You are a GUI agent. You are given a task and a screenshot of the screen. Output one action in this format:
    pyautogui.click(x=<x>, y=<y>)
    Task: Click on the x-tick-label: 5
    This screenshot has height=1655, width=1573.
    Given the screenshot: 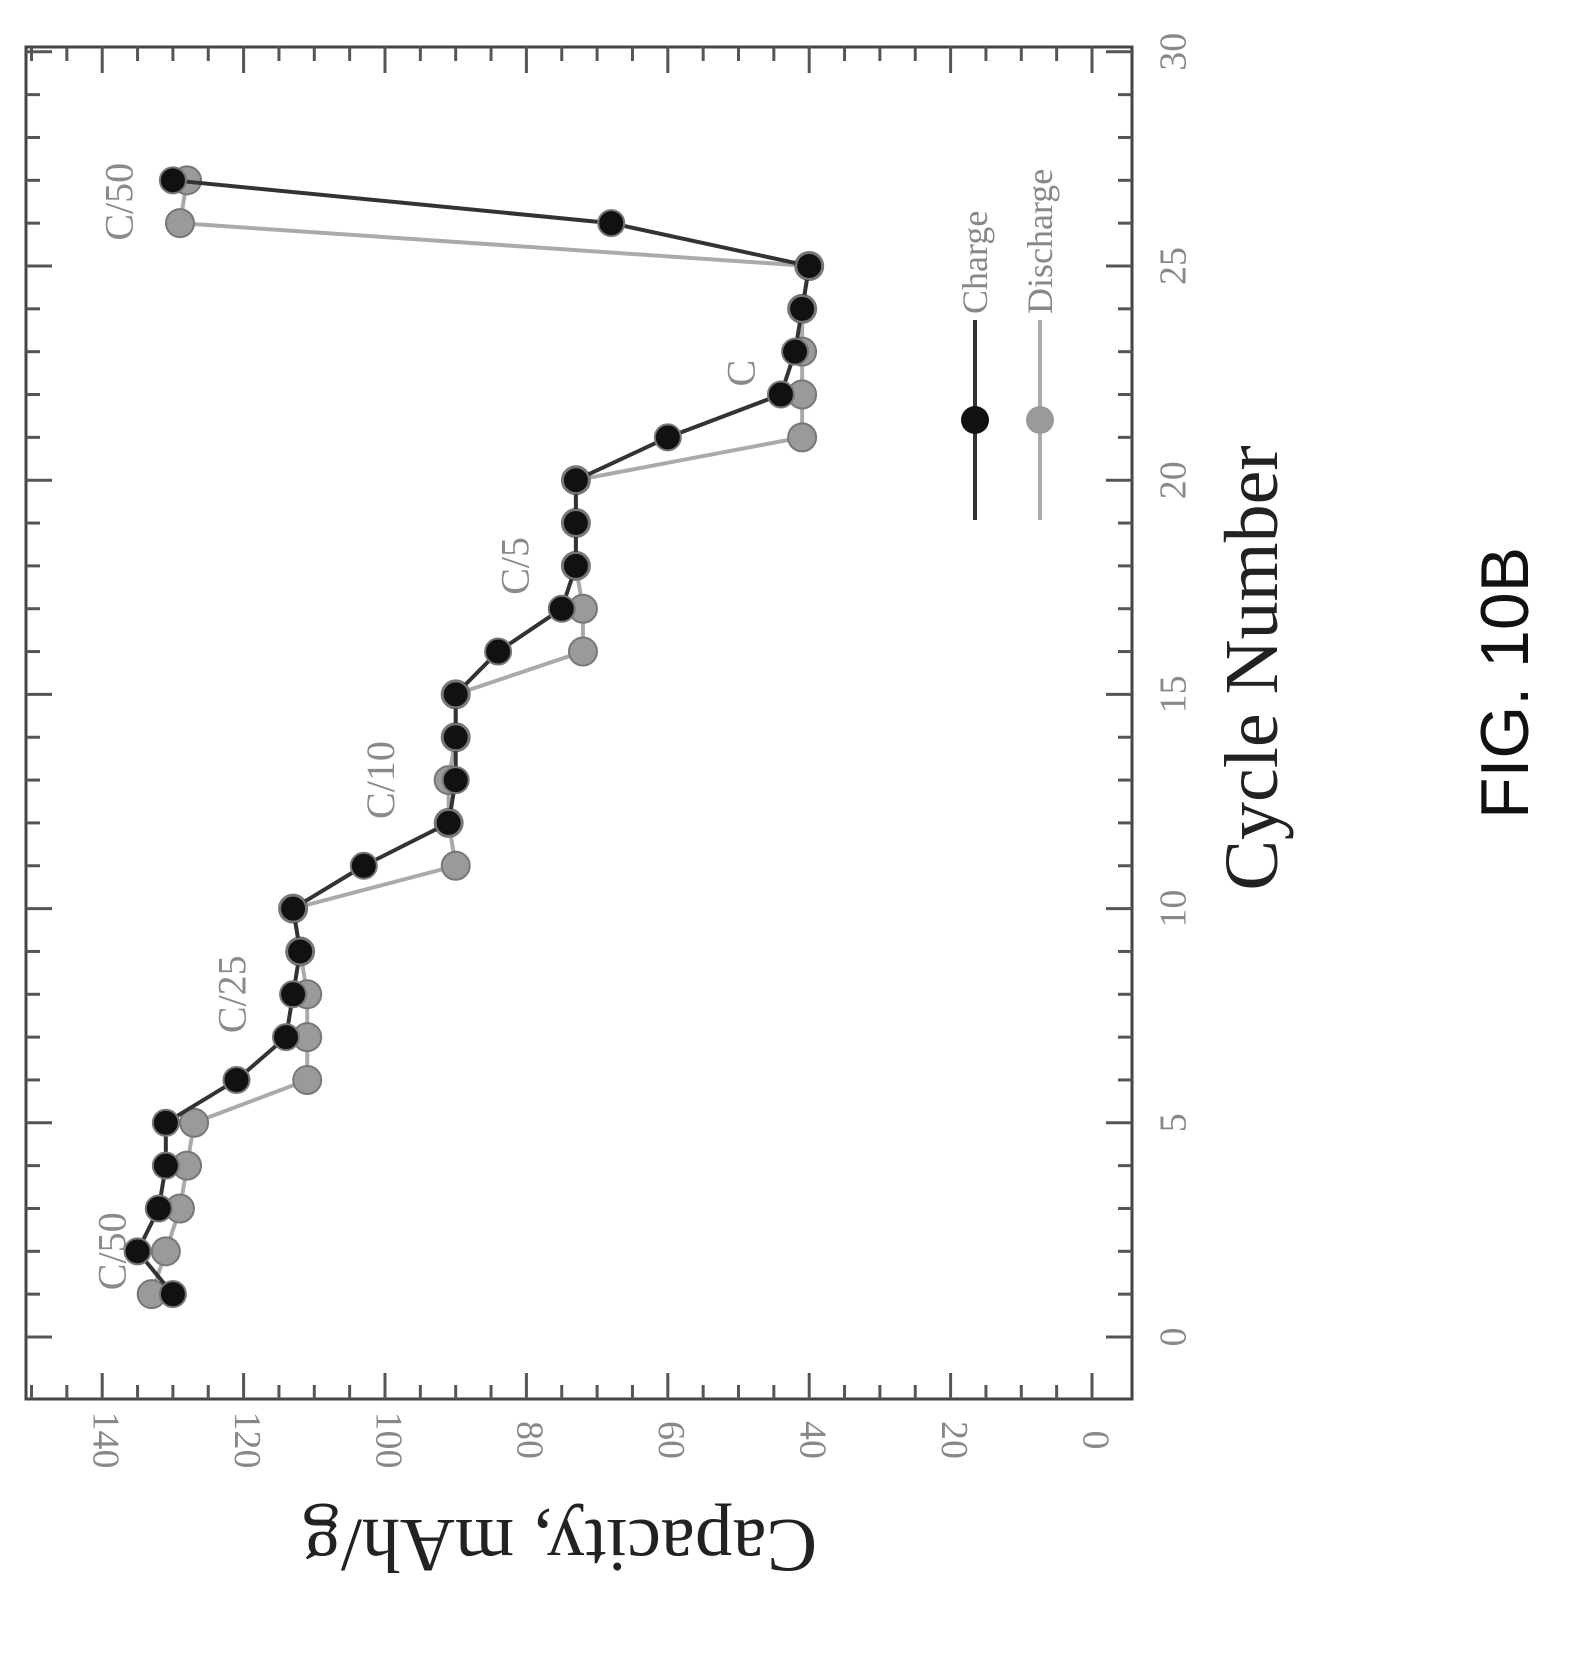 What is the action you would take?
    pyautogui.click(x=1174, y=1122)
    